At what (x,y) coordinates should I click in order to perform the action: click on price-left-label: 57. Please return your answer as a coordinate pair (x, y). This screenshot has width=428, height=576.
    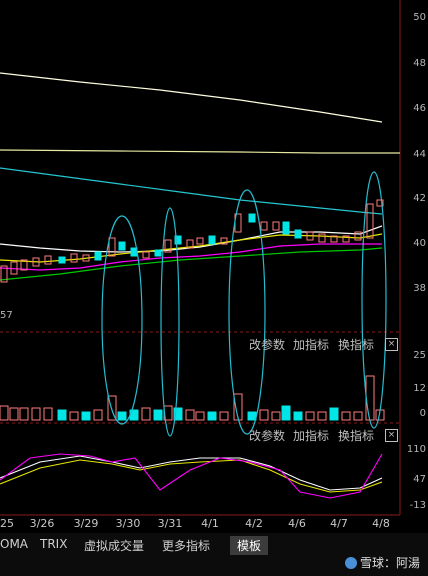
    Looking at the image, I should click on (6, 315).